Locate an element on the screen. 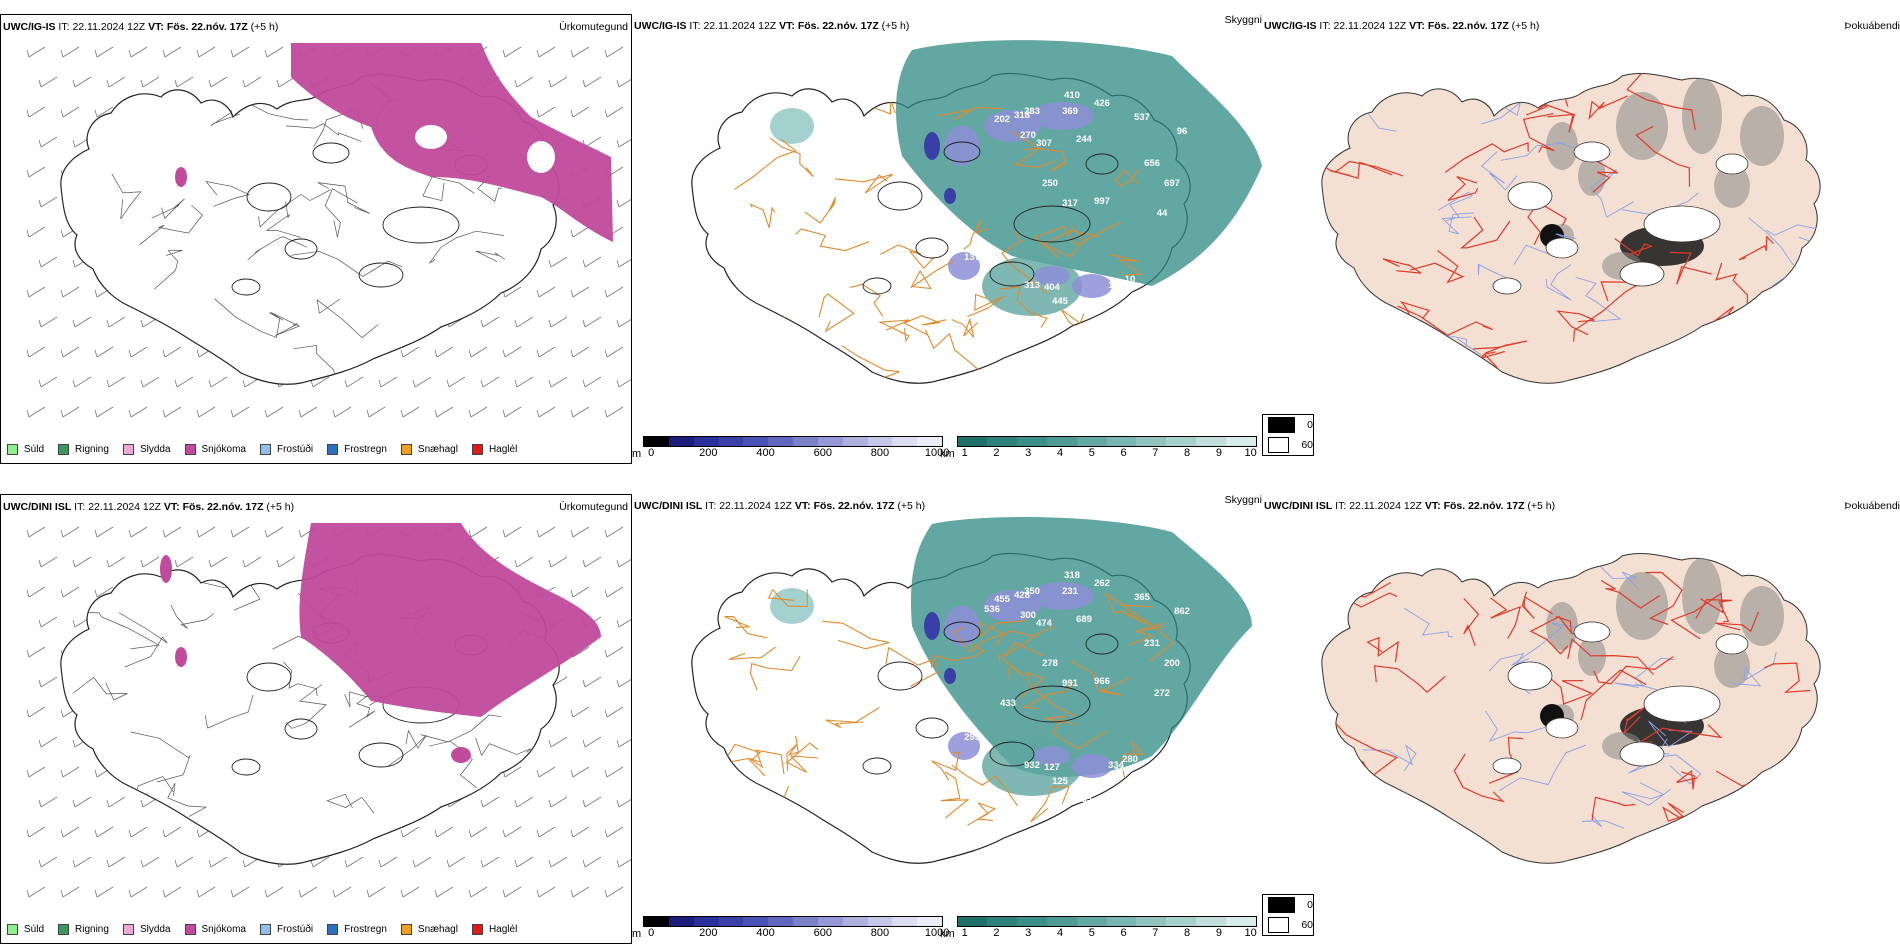 The image size is (1900, 950). legend-label: Slydda is located at coordinates (155, 449).